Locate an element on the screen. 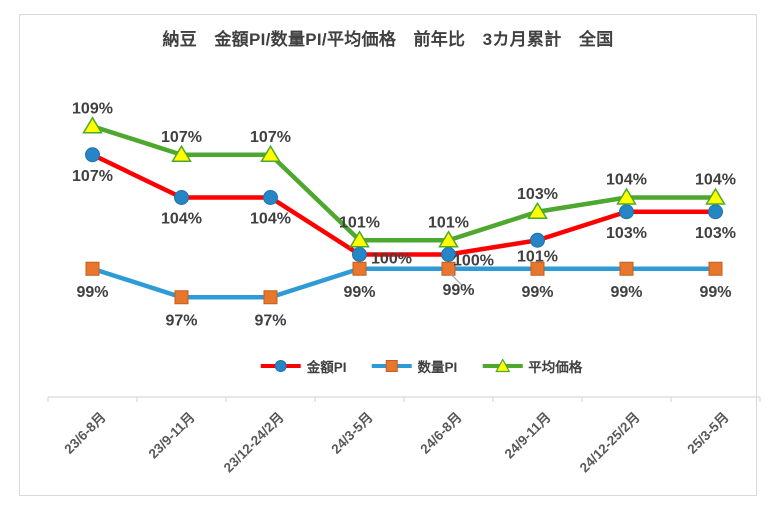  legend-item-amount-pi: 金額PI is located at coordinates (303, 366).